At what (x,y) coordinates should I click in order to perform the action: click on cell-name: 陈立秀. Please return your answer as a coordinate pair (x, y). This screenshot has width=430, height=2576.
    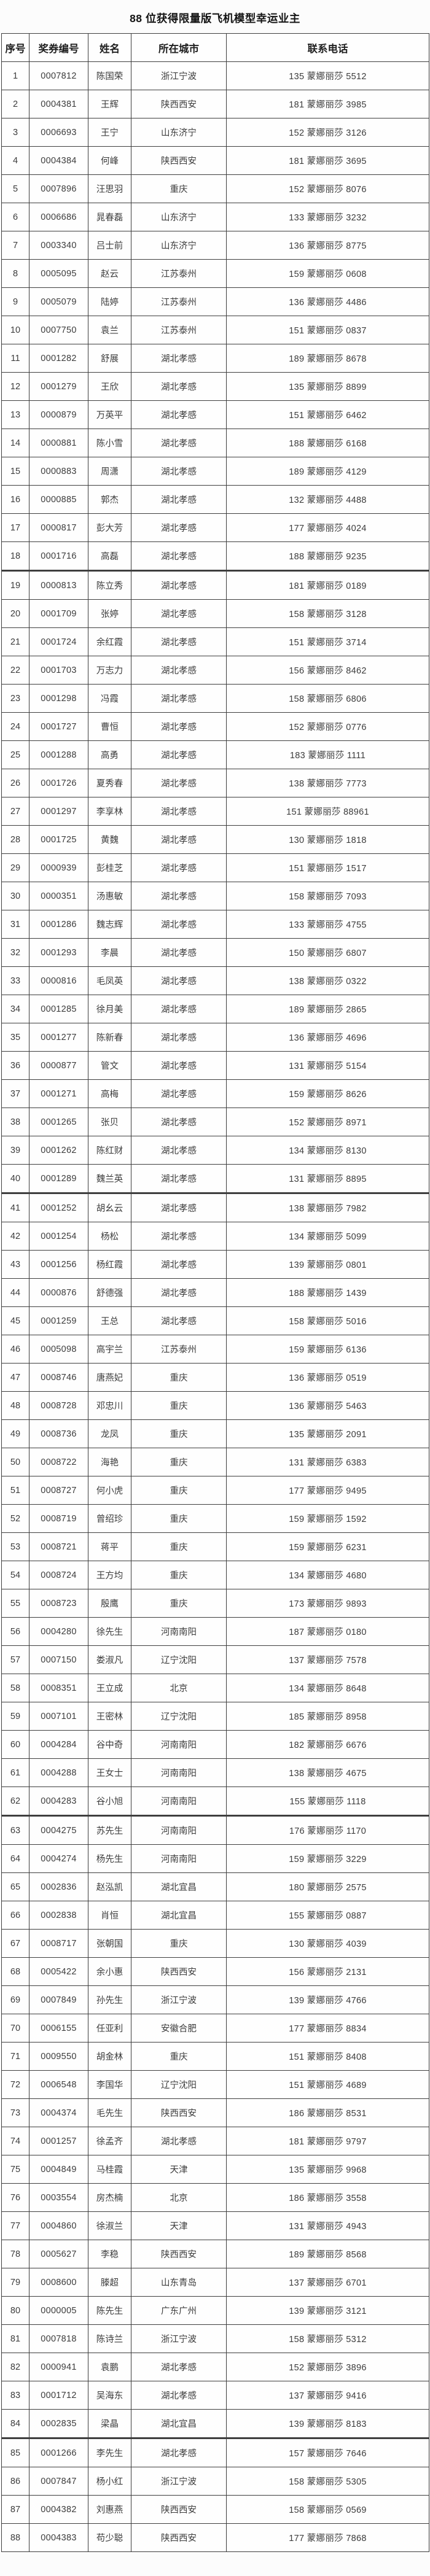
    Looking at the image, I should click on (109, 585).